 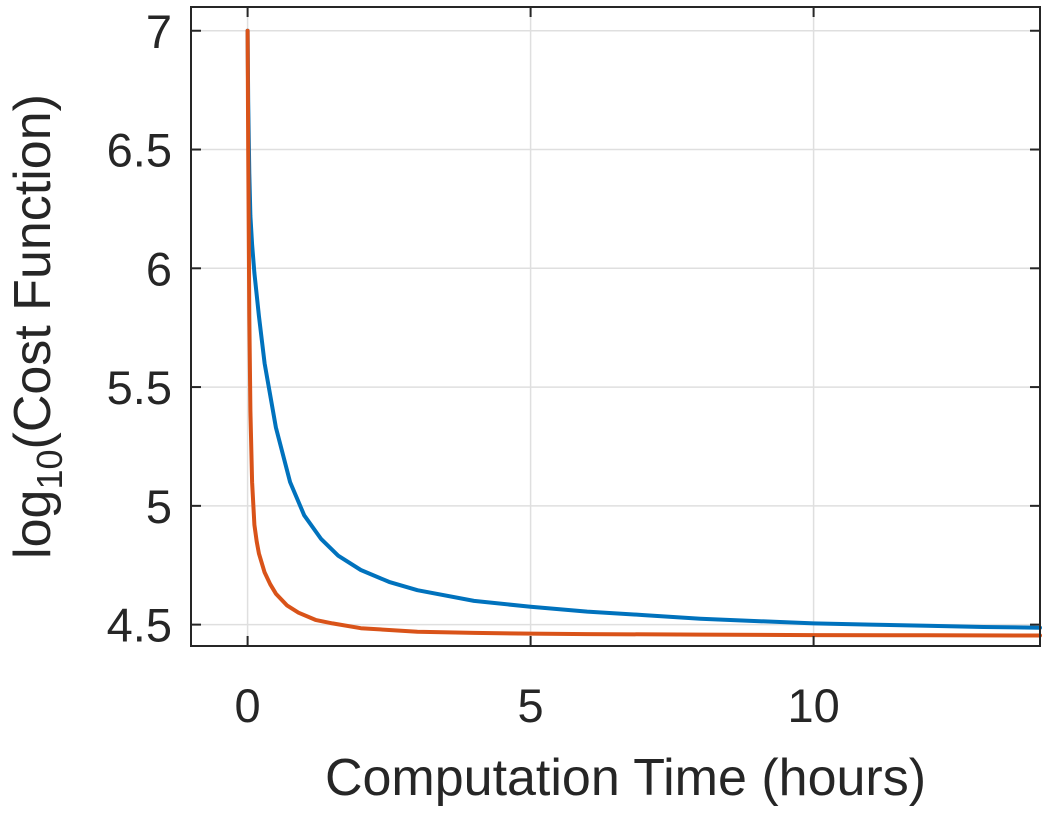 What do you see at coordinates (139, 625) in the screenshot?
I see `y-tick-label: 4.5` at bounding box center [139, 625].